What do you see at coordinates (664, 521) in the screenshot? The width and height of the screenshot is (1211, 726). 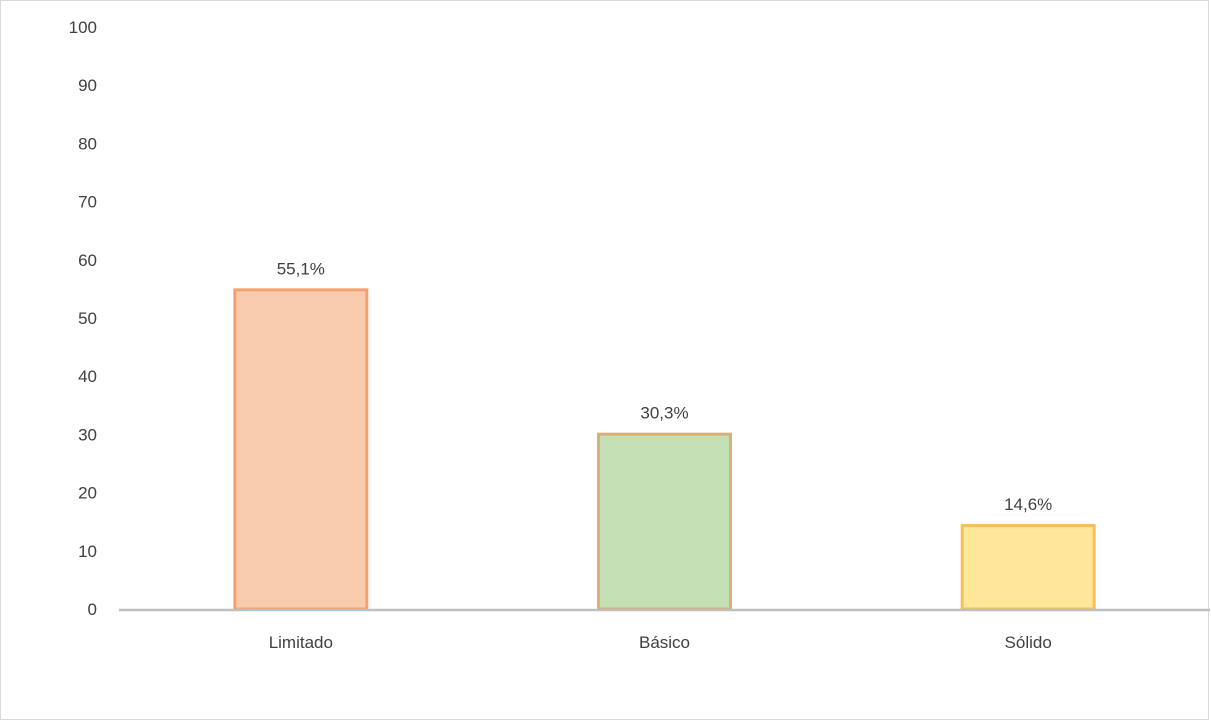 I see `bar-básico` at bounding box center [664, 521].